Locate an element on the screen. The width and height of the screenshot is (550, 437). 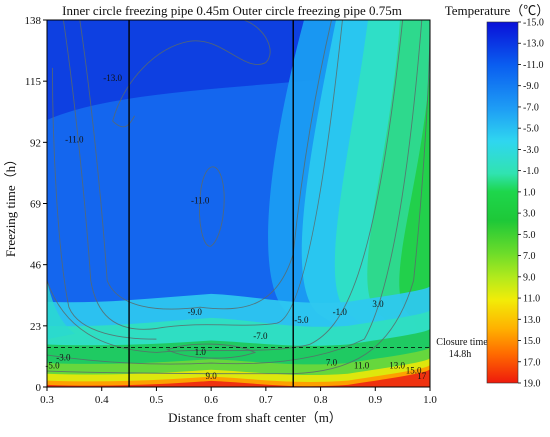
contour-label-10: 1.0 is located at coordinates (201, 352).